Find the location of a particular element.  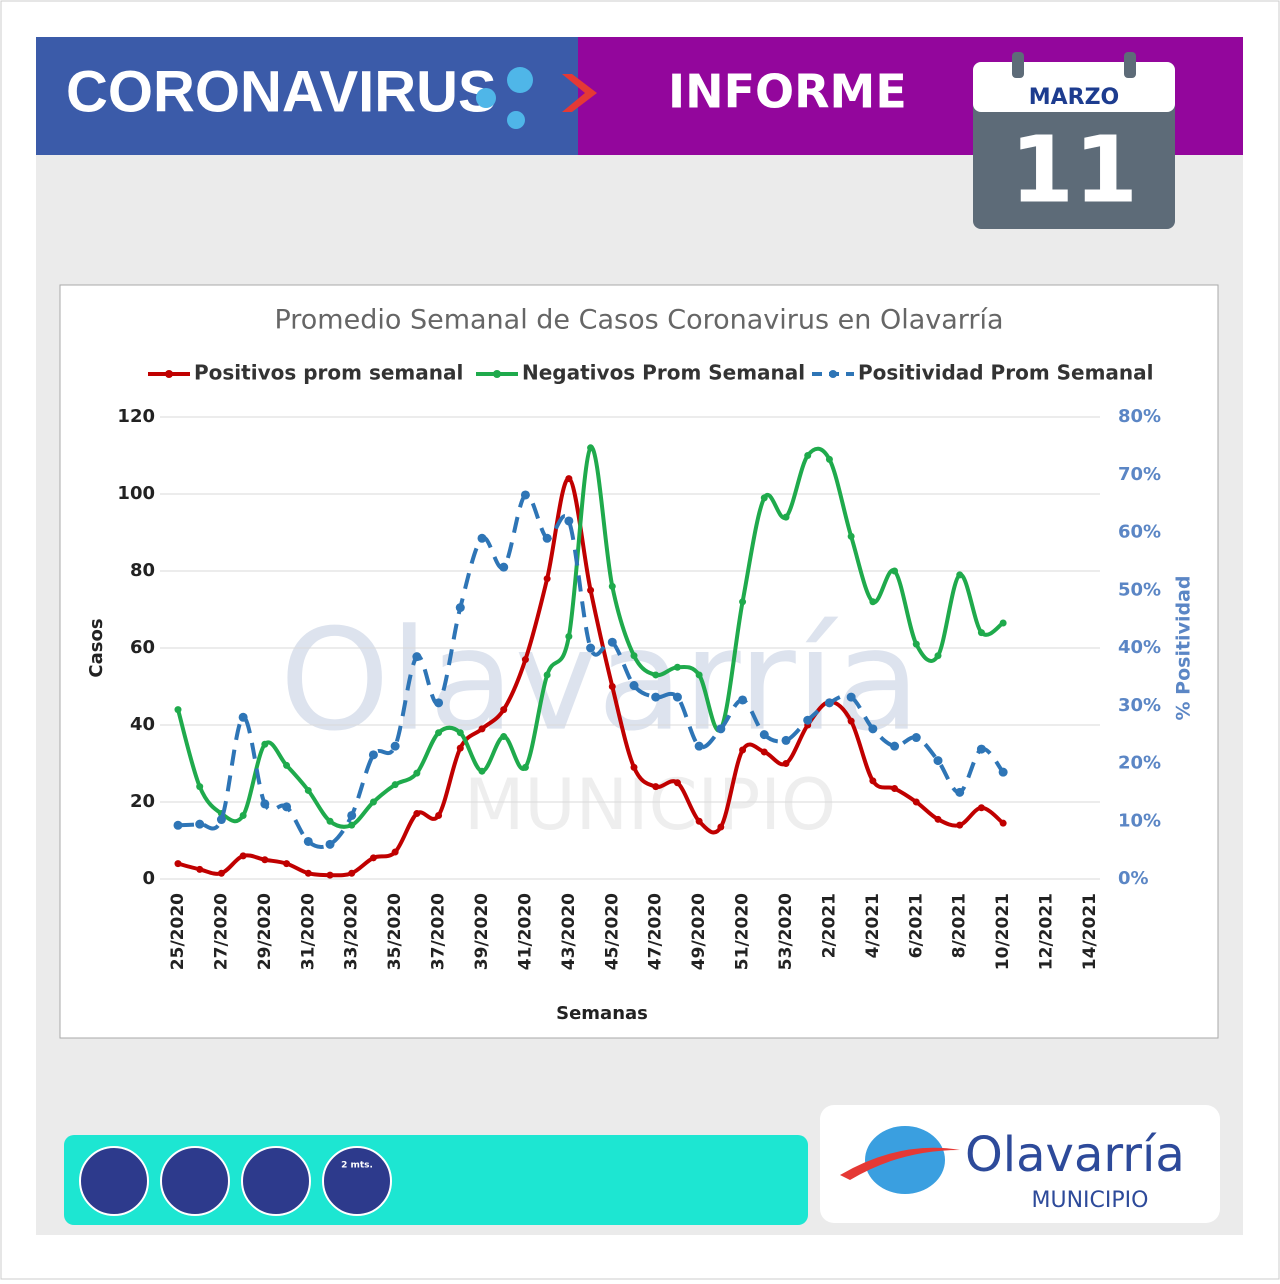

calendar-month: MARZO is located at coordinates (1074, 97).